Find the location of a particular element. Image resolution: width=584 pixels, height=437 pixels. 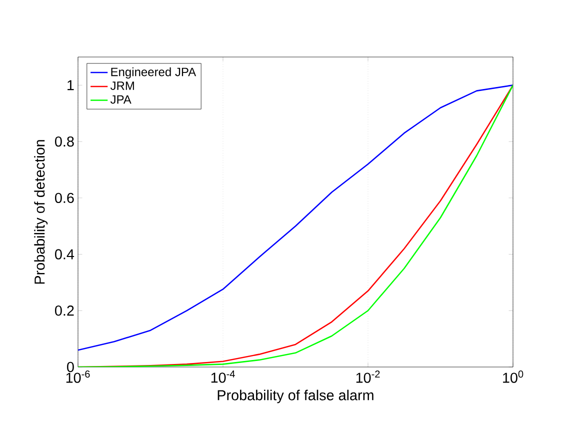

y-tick-label: 1 is located at coordinates (71, 85).